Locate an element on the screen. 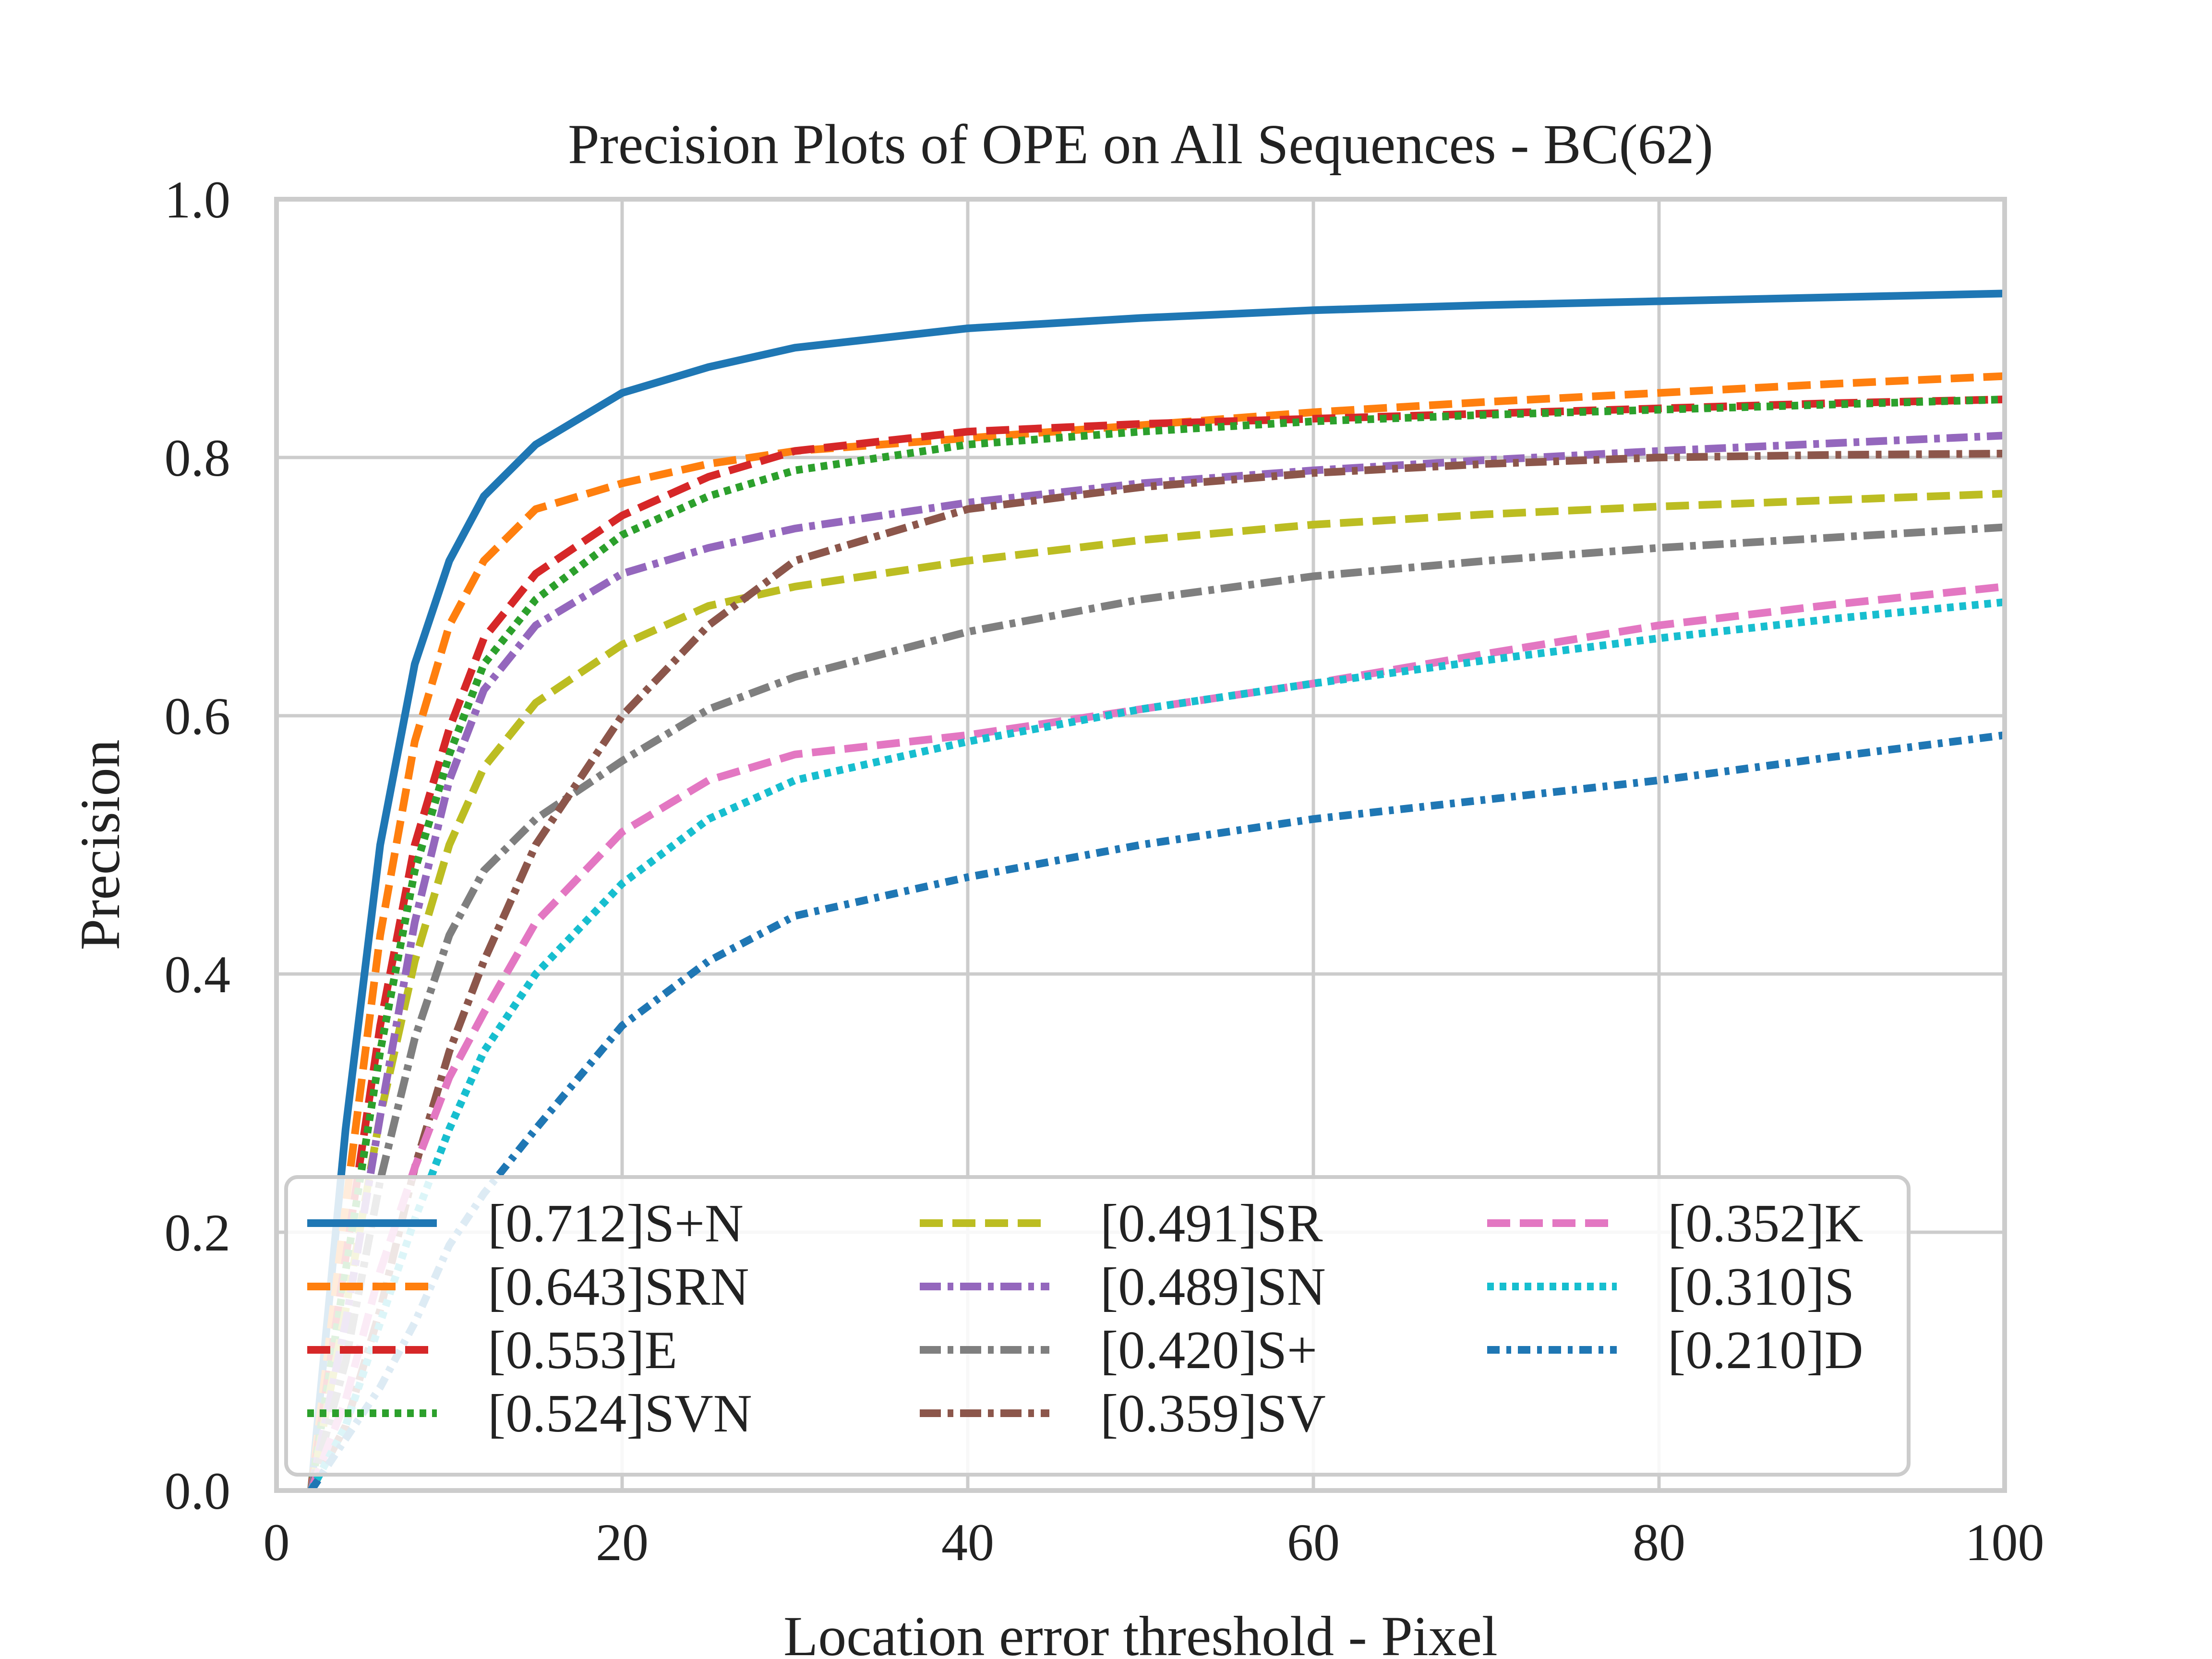  y-tick-label: 0.4 is located at coordinates (198, 974).